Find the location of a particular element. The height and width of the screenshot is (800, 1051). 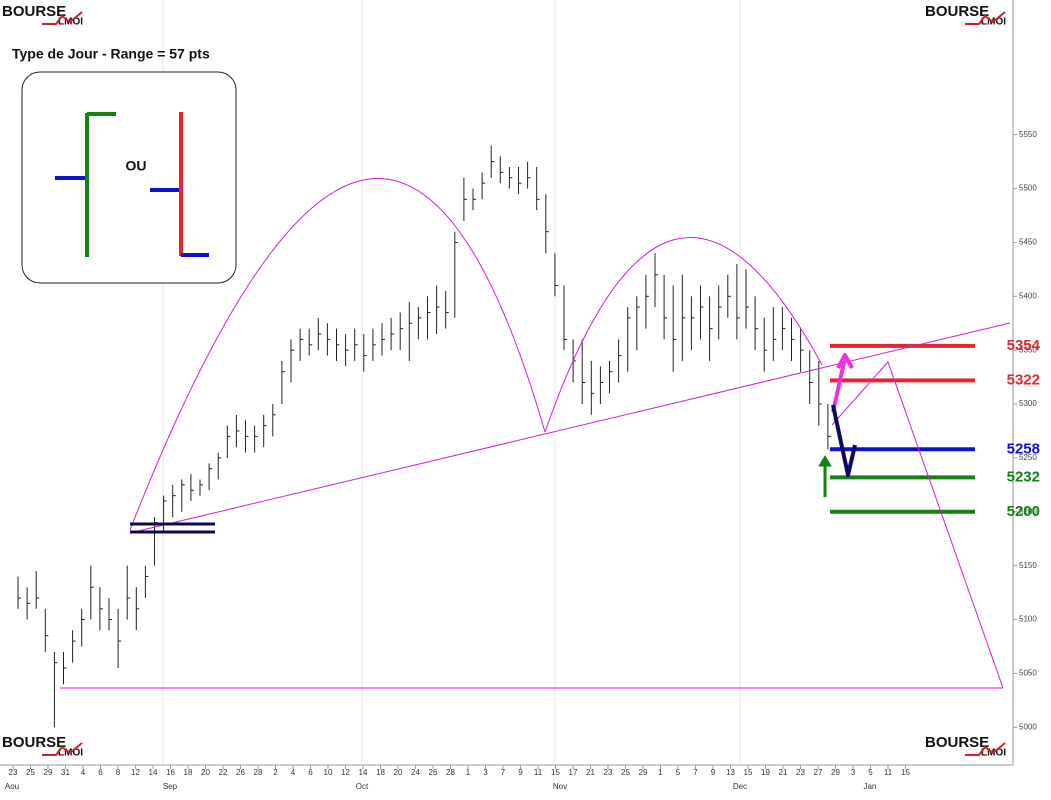

x-tick-label: 16 is located at coordinates (170, 772).